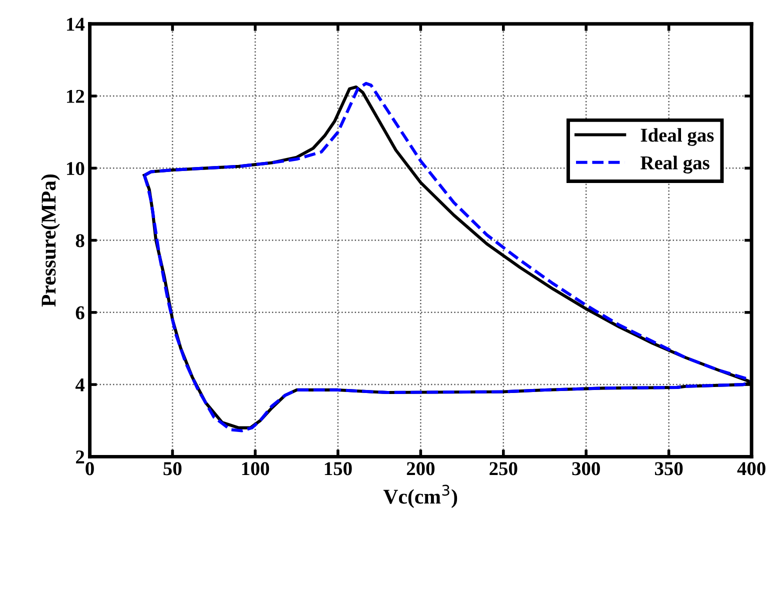 The image size is (774, 613). What do you see at coordinates (586, 469) in the screenshot?
I see `x-tick-label: 300` at bounding box center [586, 469].